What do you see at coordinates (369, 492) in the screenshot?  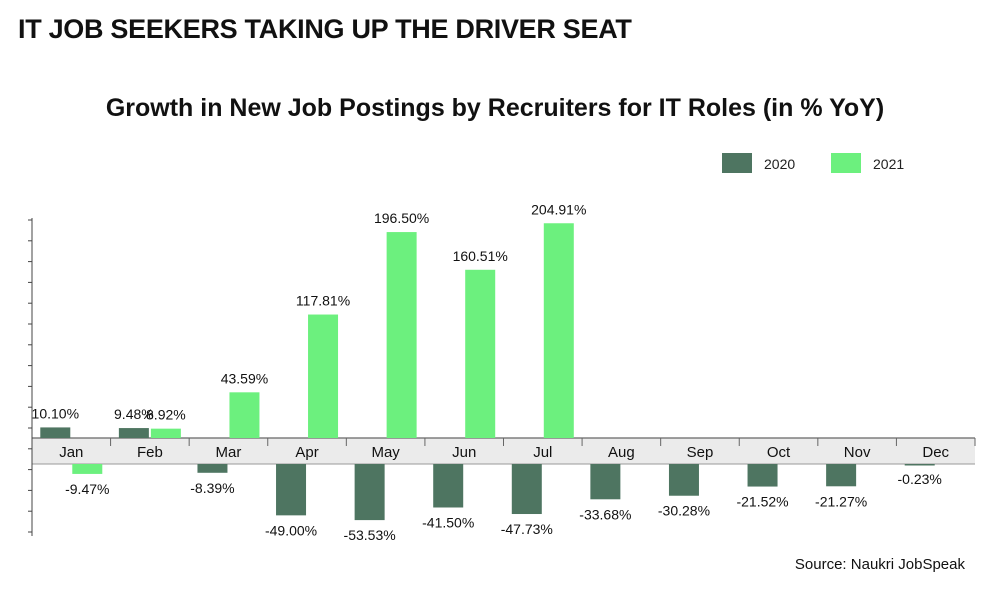 I see `bar-2020-may` at bounding box center [369, 492].